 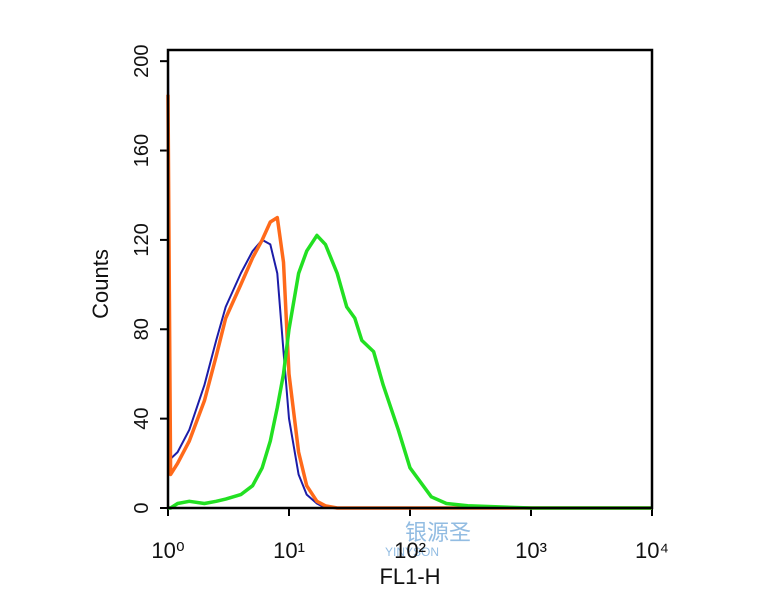 I want to click on x-axis-label: FL1-H, so click(x=409, y=576).